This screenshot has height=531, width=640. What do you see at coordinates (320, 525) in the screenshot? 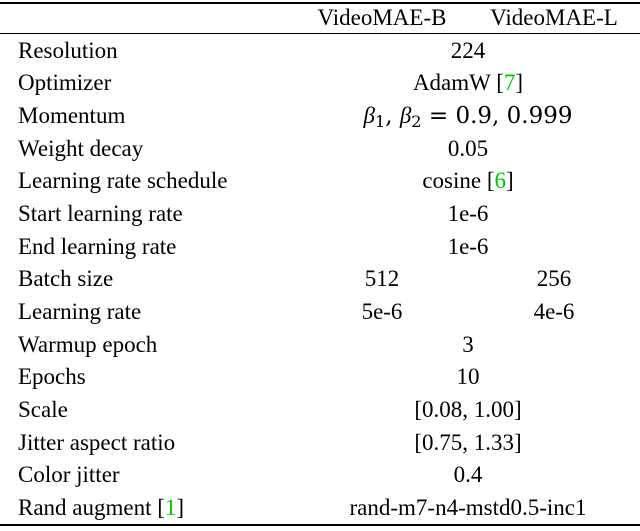
I see `table-bottom-rule` at bounding box center [320, 525].